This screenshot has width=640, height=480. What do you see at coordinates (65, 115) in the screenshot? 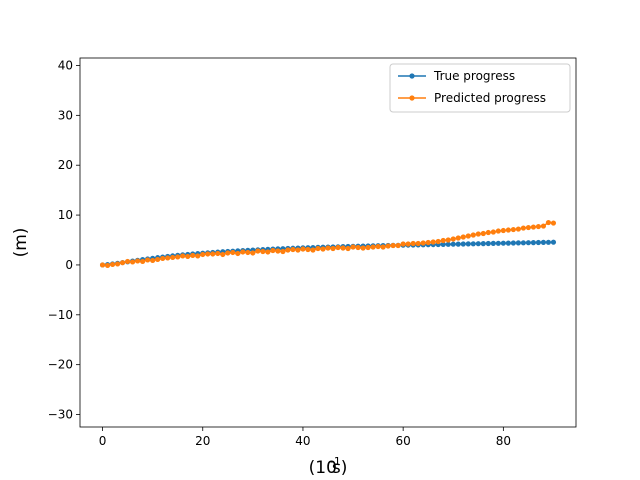
I see `y-tick-label: 30` at bounding box center [65, 115].